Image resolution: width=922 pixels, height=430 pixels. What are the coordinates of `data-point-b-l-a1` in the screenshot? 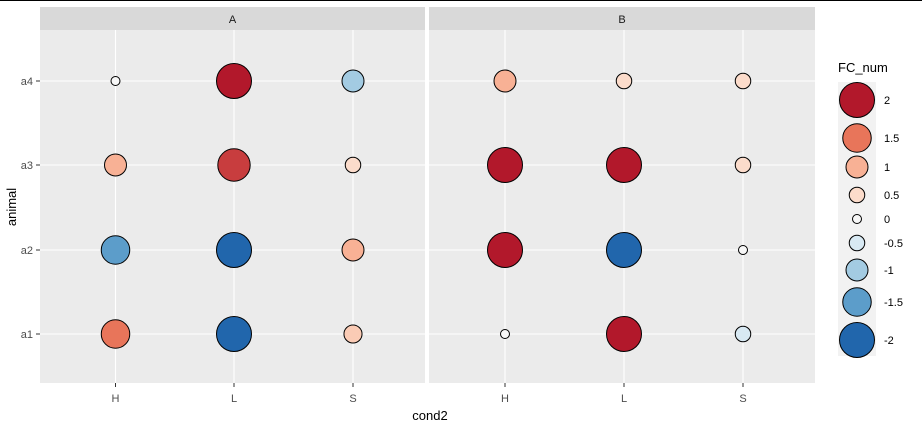 It's located at (624, 334).